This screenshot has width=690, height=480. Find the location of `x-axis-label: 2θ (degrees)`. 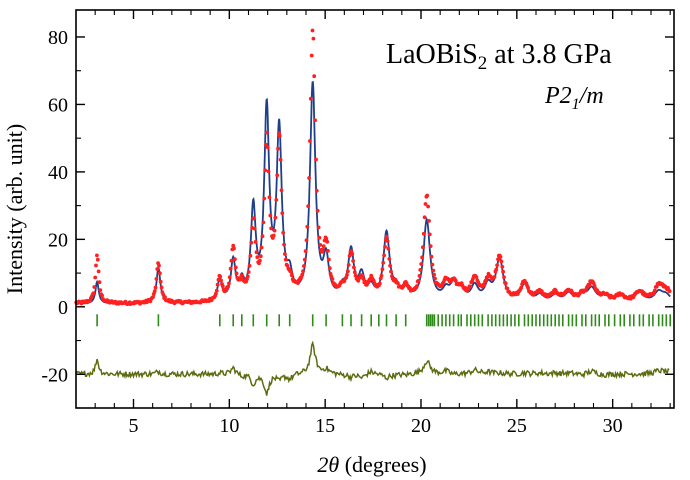

x-axis-label: 2θ (degrees) is located at coordinates (371, 464).